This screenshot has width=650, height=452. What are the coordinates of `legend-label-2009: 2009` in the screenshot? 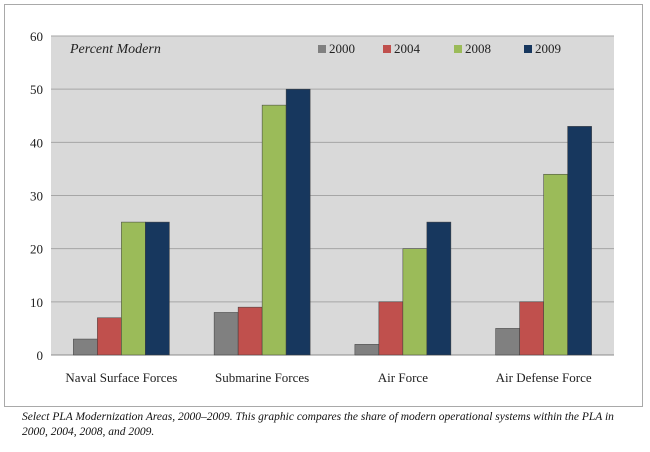 It's located at (548, 48).